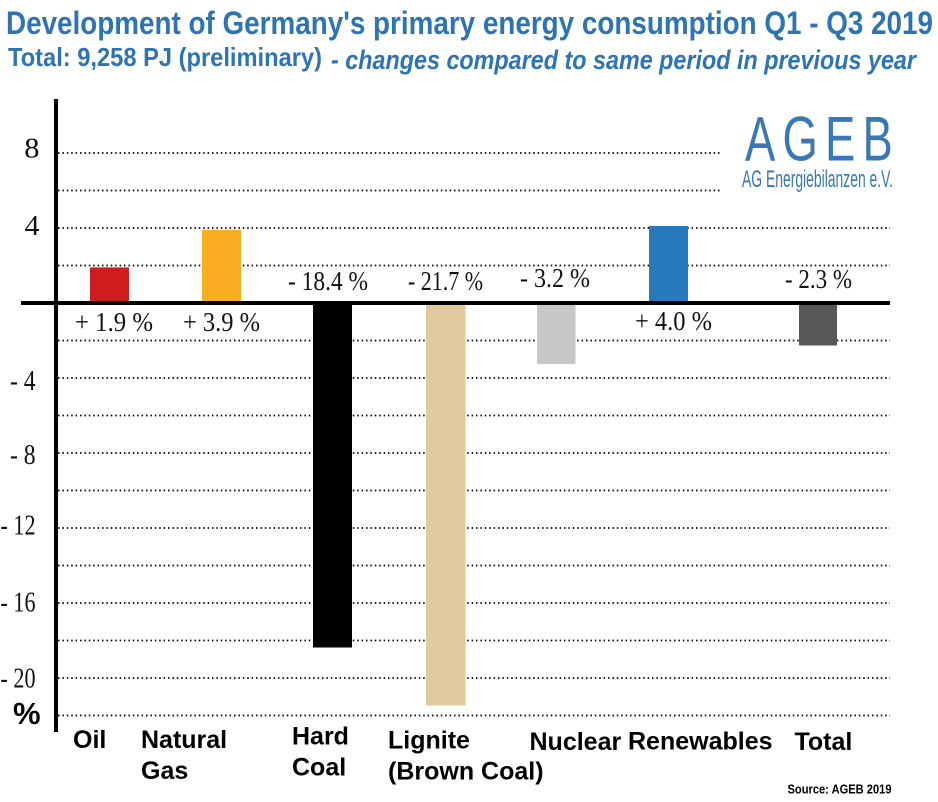 Image resolution: width=938 pixels, height=802 pixels. Describe the element at coordinates (320, 737) in the screenshot. I see `svg-text: Hard` at that location.